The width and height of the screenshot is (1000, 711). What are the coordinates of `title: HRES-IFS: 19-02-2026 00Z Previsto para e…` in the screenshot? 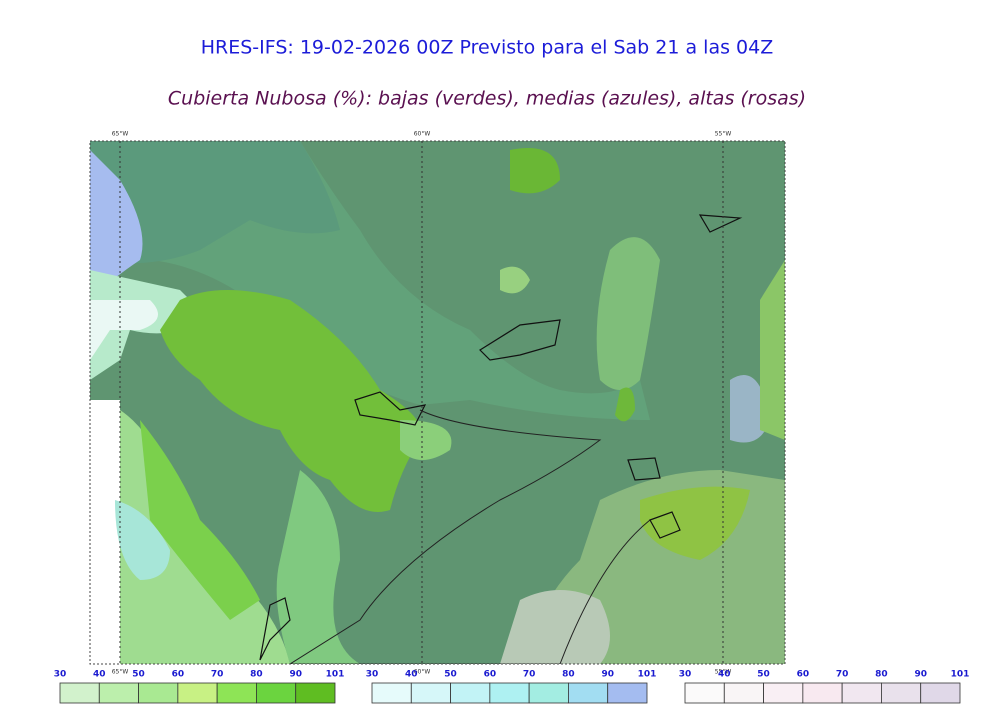 It's located at (487, 48).